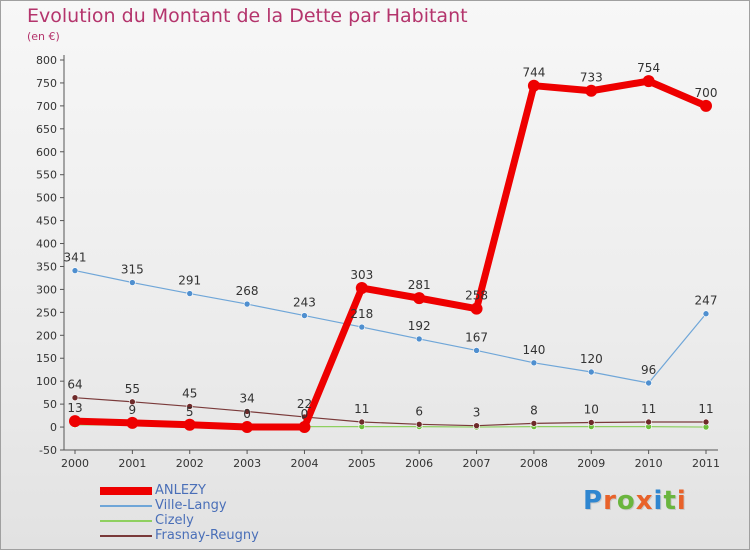 This screenshot has width=750, height=550. Describe the element at coordinates (304, 303) in the screenshot. I see `data-label-ville-langy: 243` at that location.